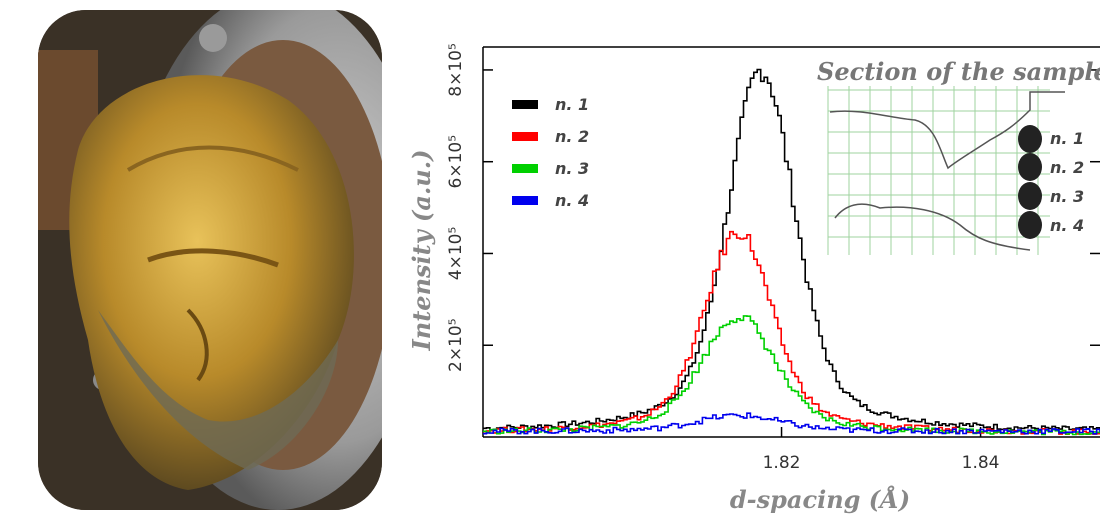 The width and height of the screenshot is (1100, 517). What do you see at coordinates (820, 499) in the screenshot?
I see `x-axis-title: d-spacing (Å)` at bounding box center [820, 499].